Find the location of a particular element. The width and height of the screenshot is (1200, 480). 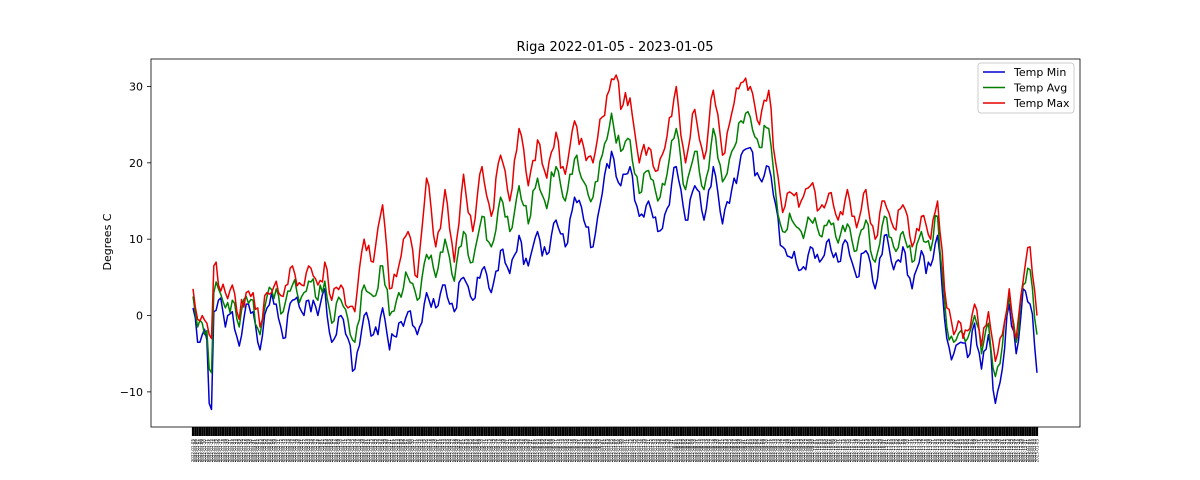

x-tick-label: 2022-05-14 is located at coordinates (491, 451).